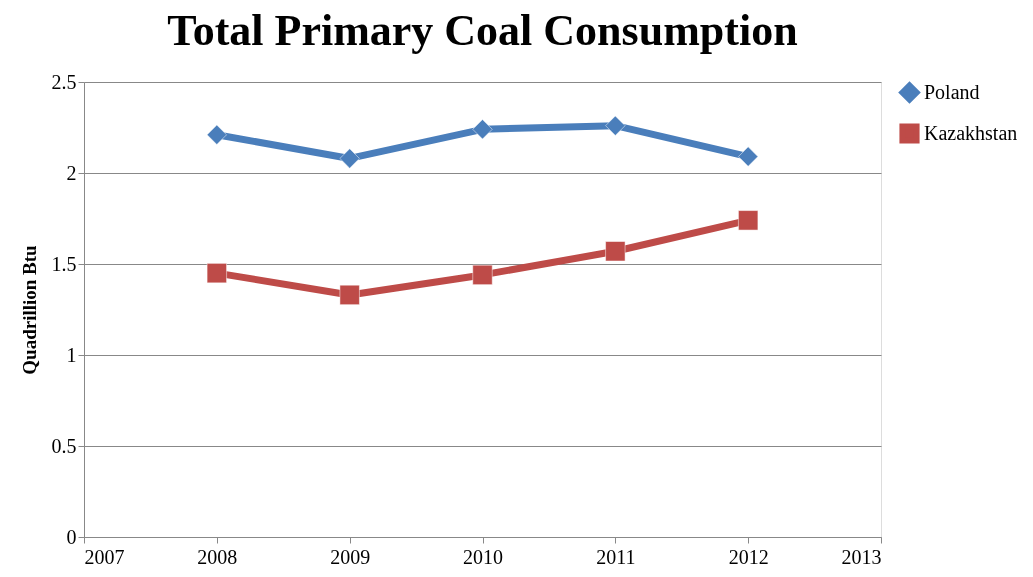  What do you see at coordinates (64, 263) in the screenshot?
I see `y-tick-label: 1.5` at bounding box center [64, 263].